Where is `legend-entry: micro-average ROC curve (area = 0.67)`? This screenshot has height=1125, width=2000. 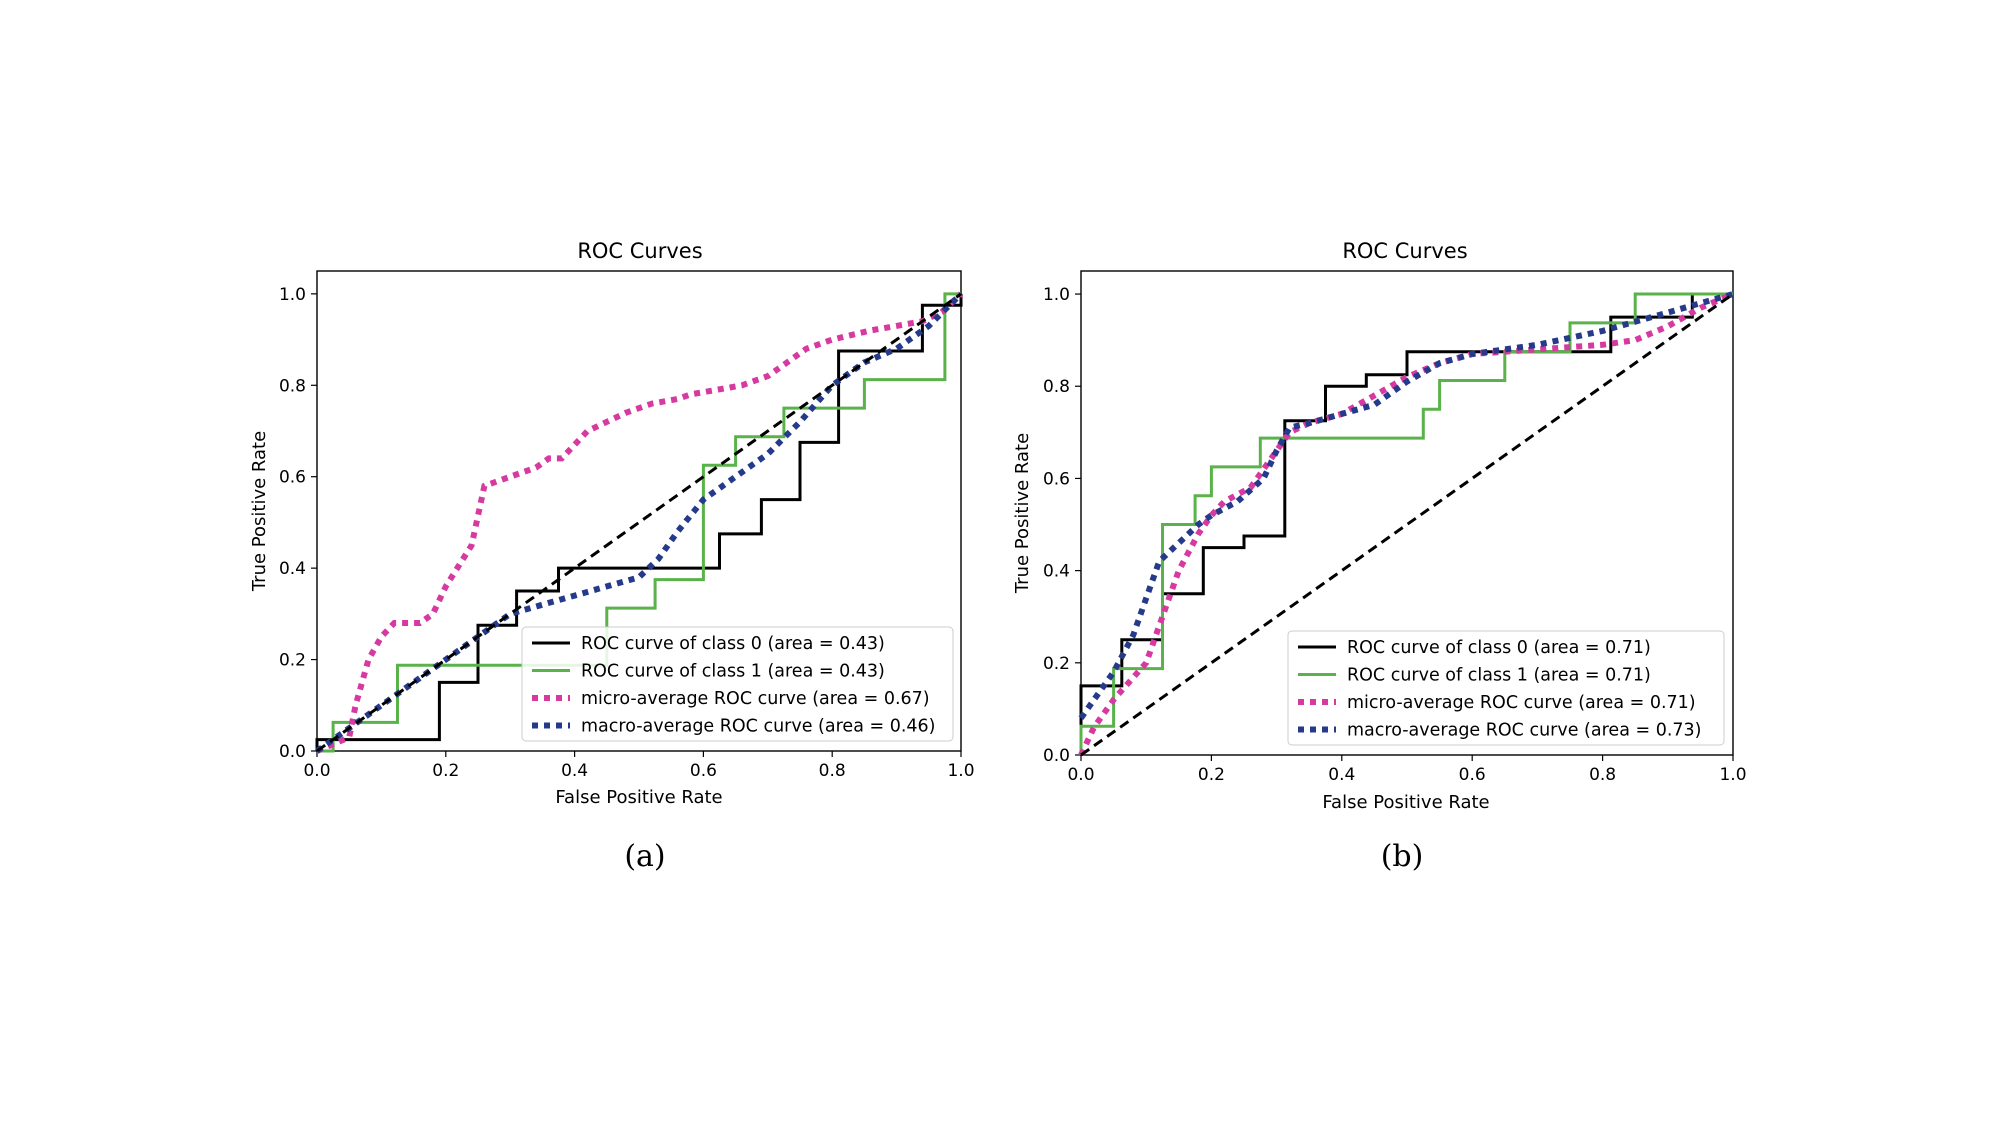
legend-entry: micro-average ROC curve (area = 0.67) is located at coordinates (755, 699).